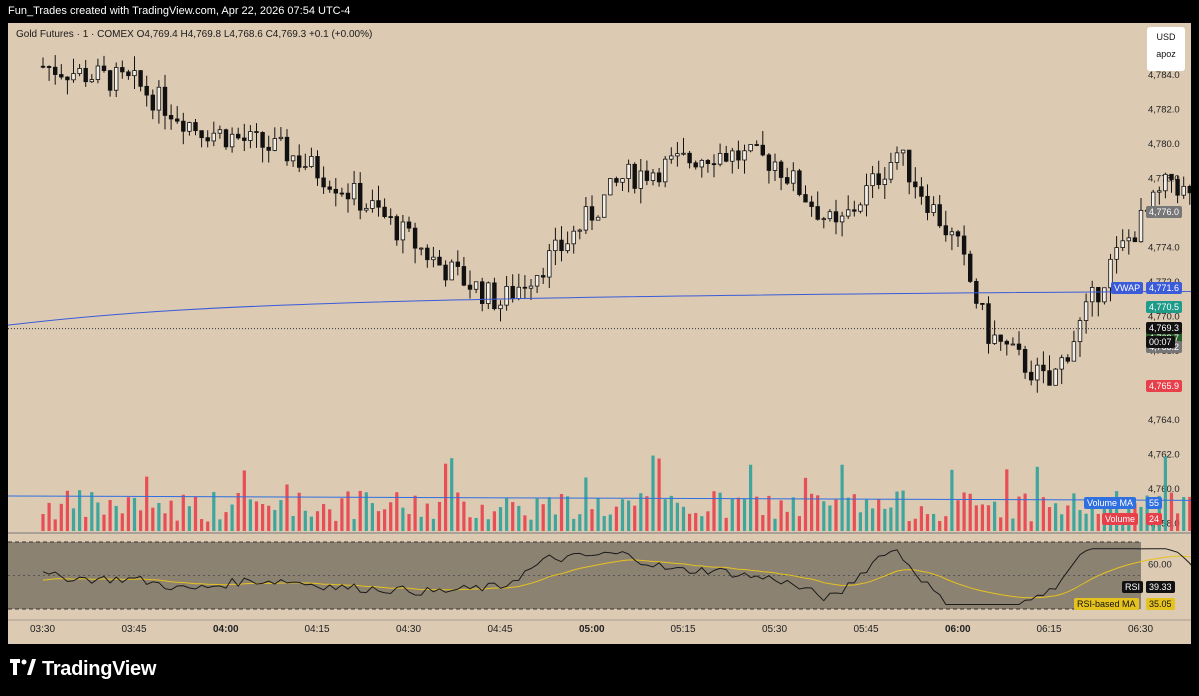 The height and width of the screenshot is (696, 1199). Describe the element at coordinates (1133, 587) in the screenshot. I see `rsi-legend-label: RSI` at that location.